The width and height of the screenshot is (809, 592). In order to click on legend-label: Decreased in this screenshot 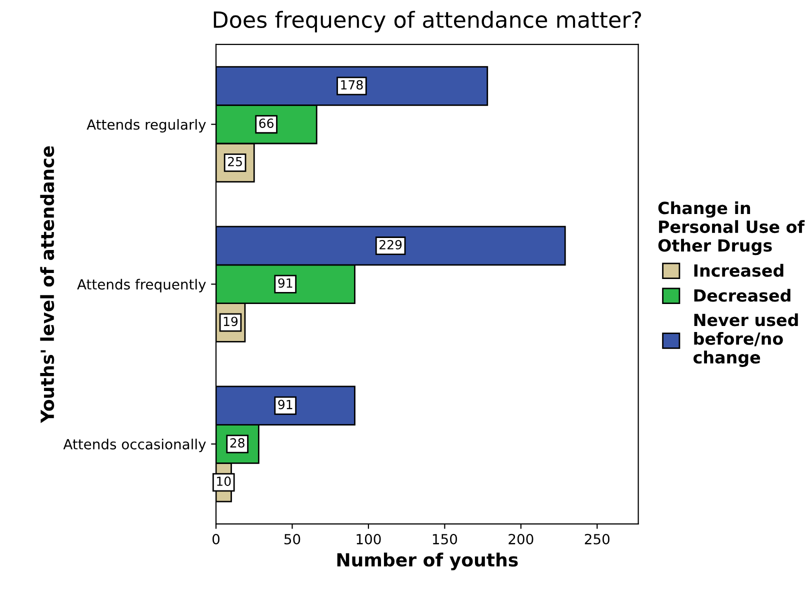, I will do `click(742, 295)`.